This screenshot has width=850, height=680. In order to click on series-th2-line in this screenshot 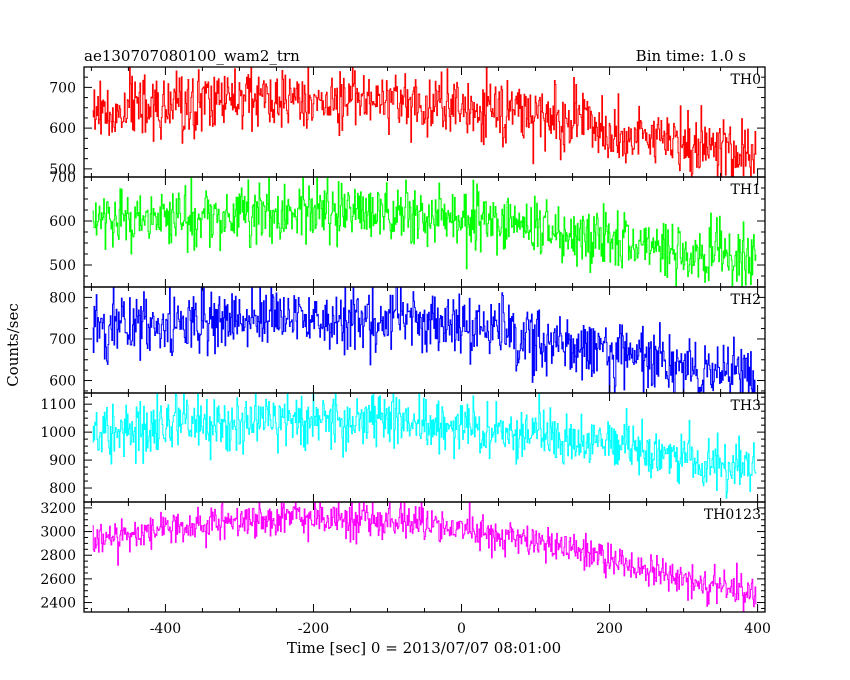, I will do `click(424, 340)`.